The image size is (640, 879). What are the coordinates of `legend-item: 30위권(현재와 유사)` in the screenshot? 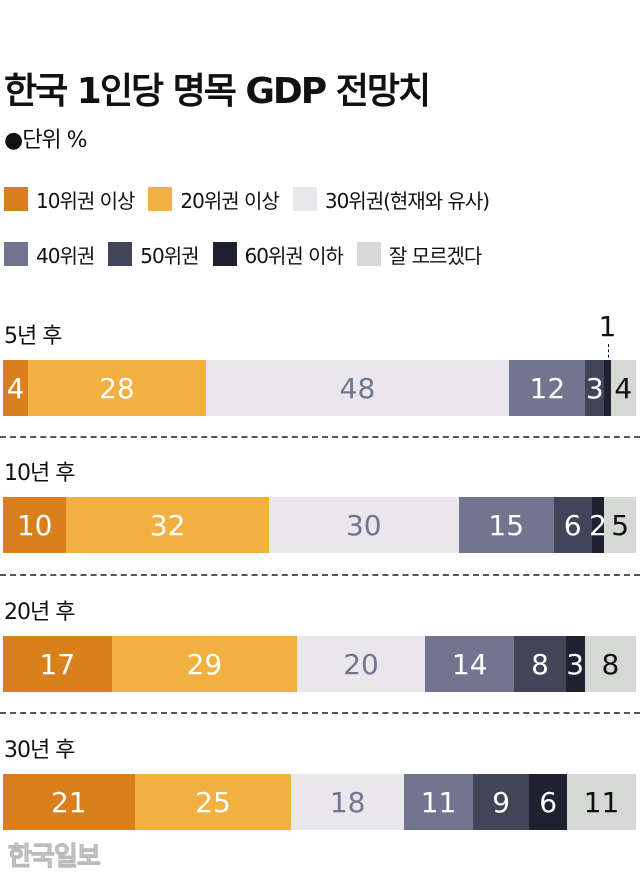 It's located at (391, 199).